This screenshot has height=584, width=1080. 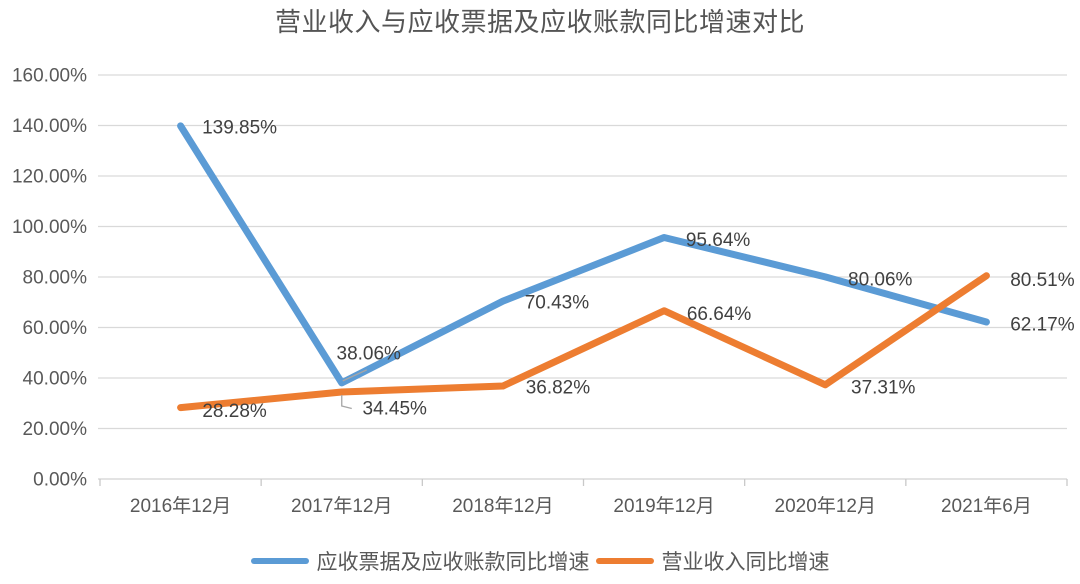 I want to click on y-axis-tick-label: 160.00%, so click(x=49, y=76).